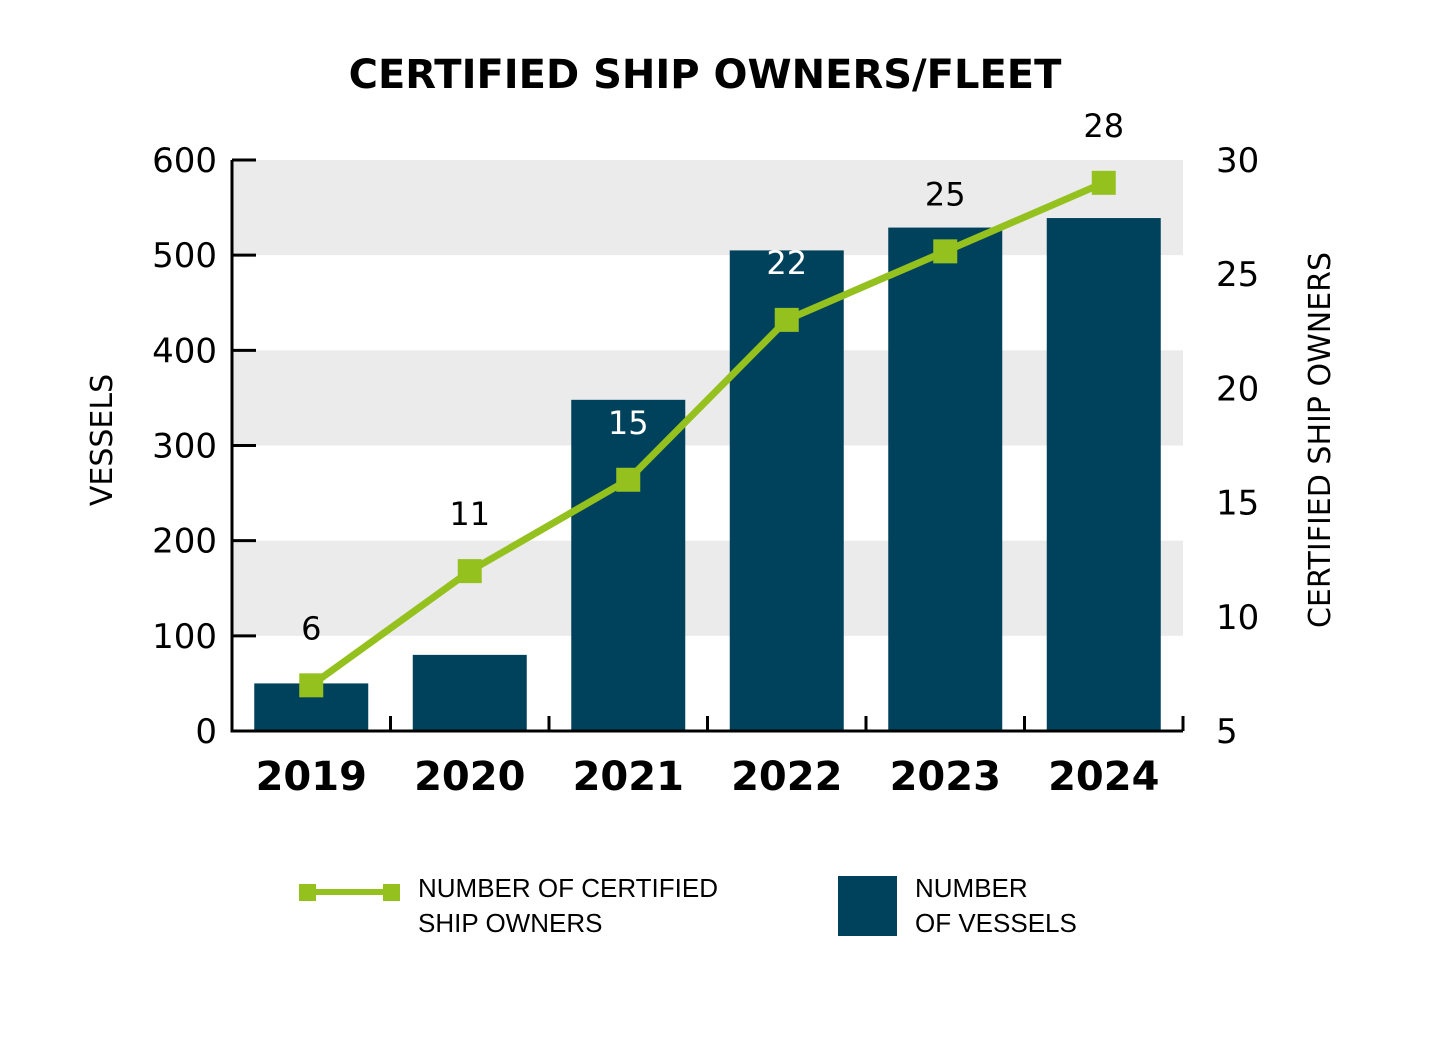  What do you see at coordinates (945, 479) in the screenshot?
I see `bar-2023` at bounding box center [945, 479].